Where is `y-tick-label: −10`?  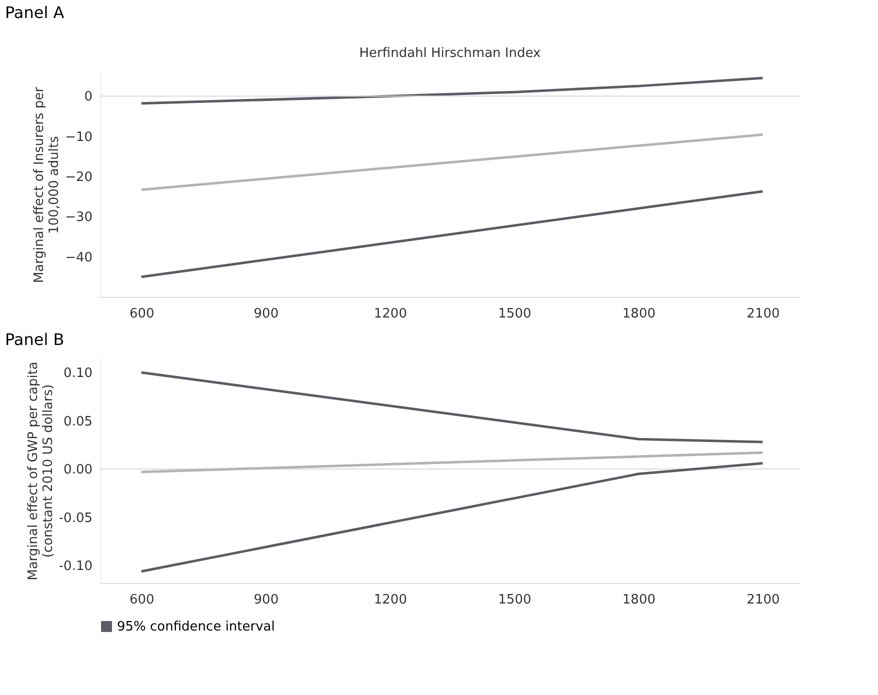 y-tick-label: −10 is located at coordinates (78, 137).